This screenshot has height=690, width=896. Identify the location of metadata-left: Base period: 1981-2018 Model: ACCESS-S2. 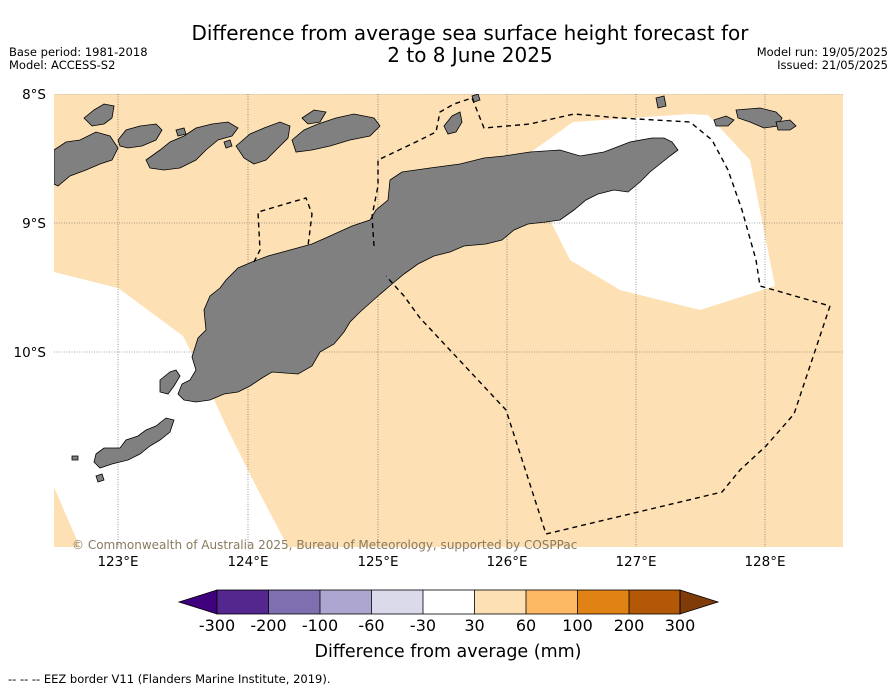
(78, 59).